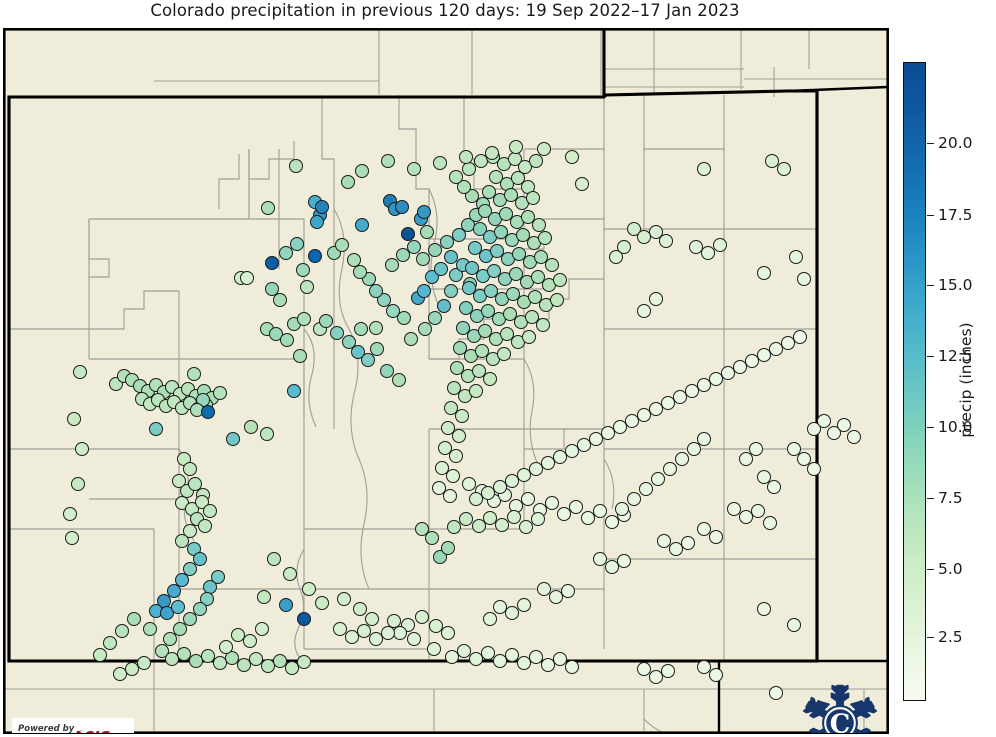 The height and width of the screenshot is (737, 996). I want to click on colorbar-axis-label: precip (inches), so click(966, 368).